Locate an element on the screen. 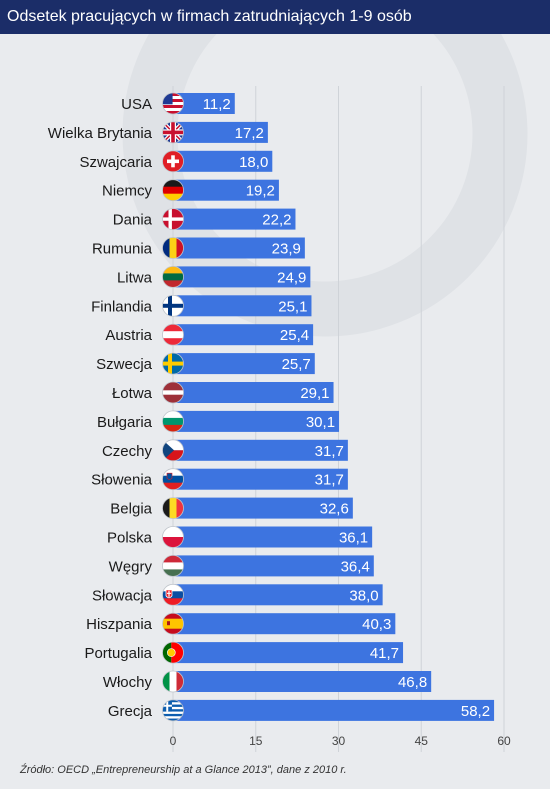  value-label: 17,2 is located at coordinates (249, 133).